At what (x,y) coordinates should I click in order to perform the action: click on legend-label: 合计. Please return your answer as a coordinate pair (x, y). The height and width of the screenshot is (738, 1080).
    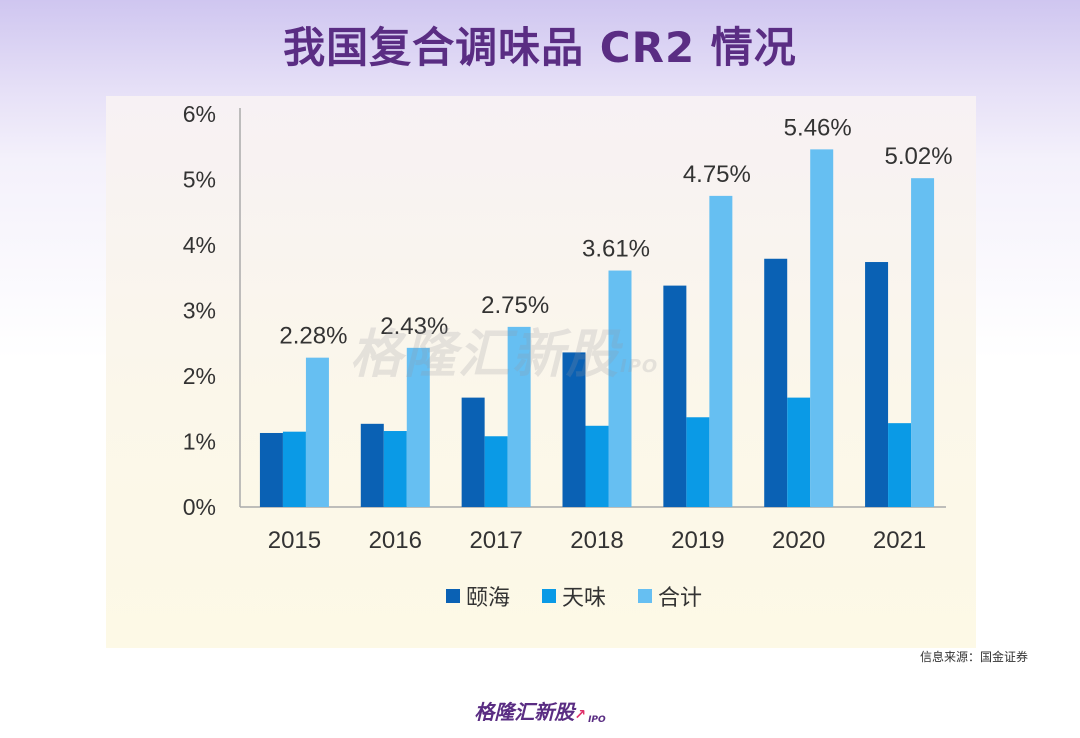
    Looking at the image, I should click on (680, 598).